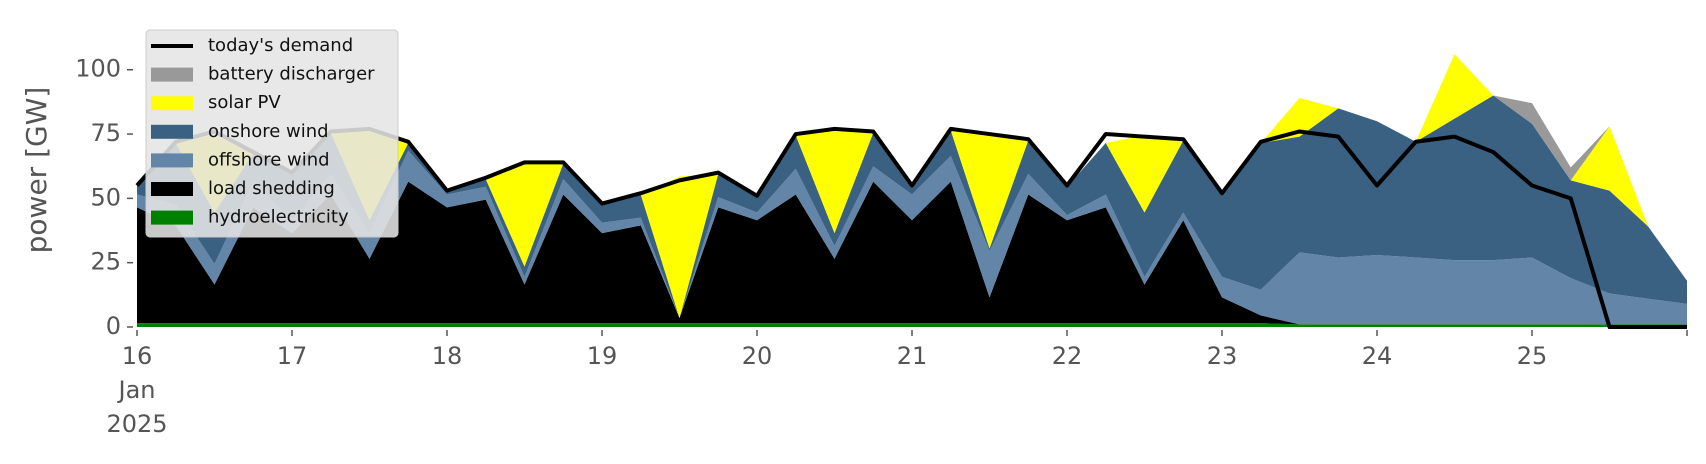  I want to click on legend-label: load shedding, so click(271, 188).